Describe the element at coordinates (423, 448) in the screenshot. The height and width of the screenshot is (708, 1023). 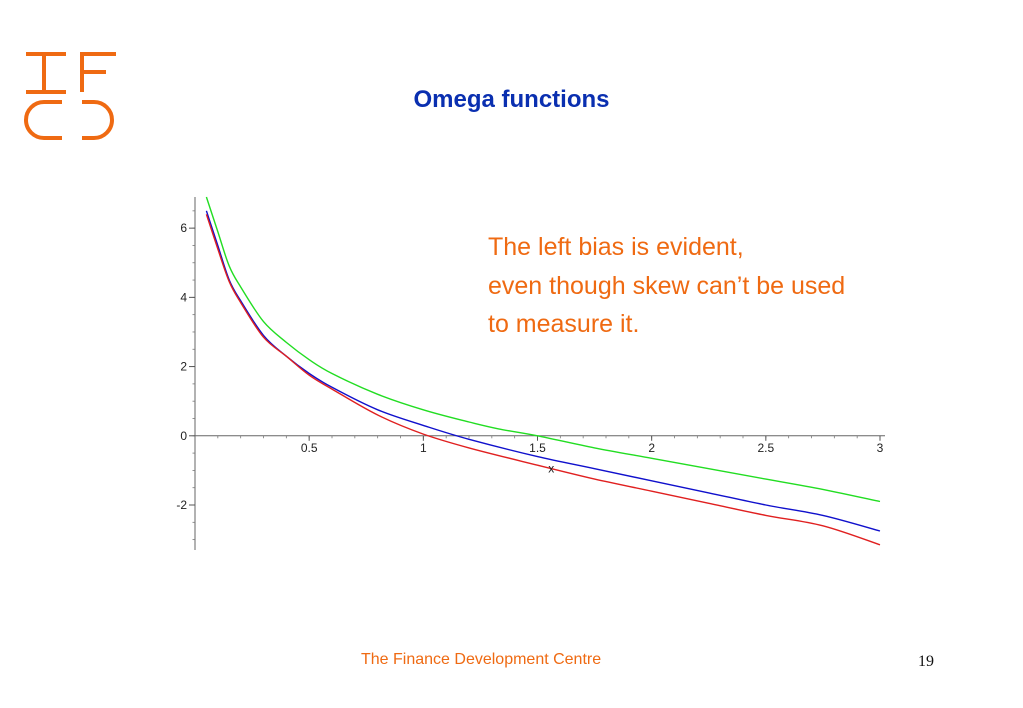
I see `x-tick-label: 1` at that location.